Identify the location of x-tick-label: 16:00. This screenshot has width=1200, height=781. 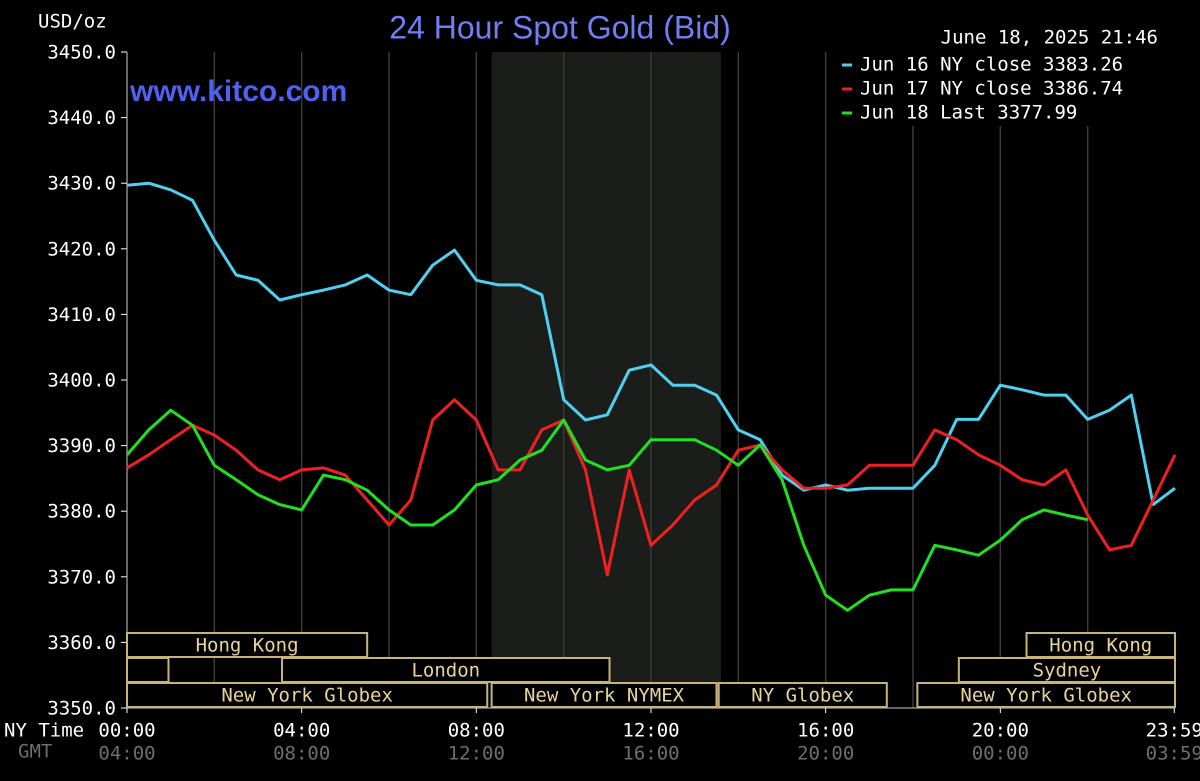
(825, 731).